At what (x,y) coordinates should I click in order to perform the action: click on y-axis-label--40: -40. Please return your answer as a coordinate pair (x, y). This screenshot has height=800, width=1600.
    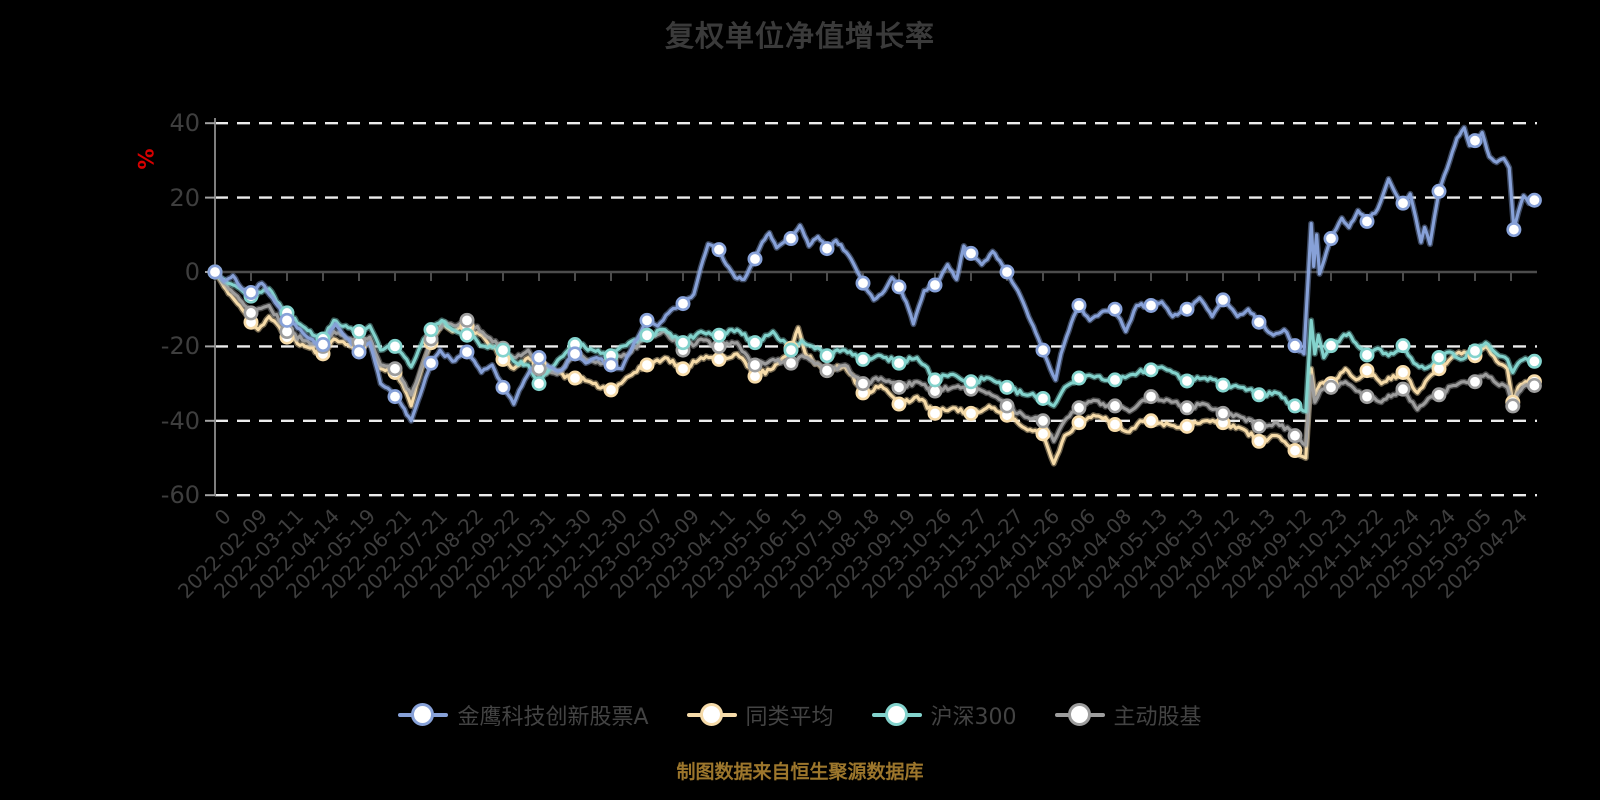
    Looking at the image, I should click on (180, 420).